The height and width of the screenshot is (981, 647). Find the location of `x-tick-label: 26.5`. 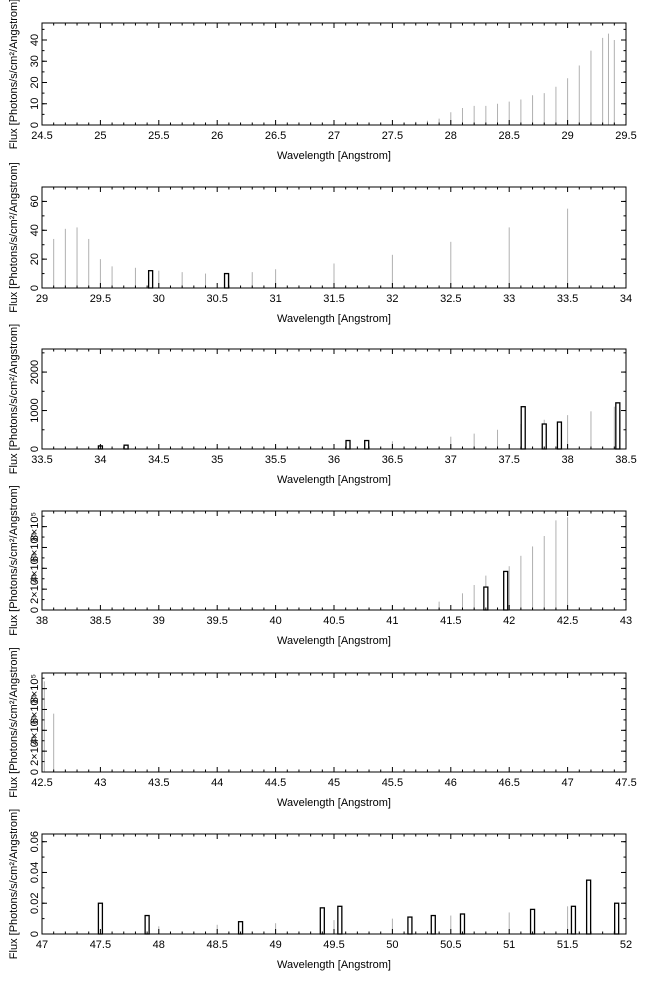

x-tick-label: 26.5 is located at coordinates (275, 136).